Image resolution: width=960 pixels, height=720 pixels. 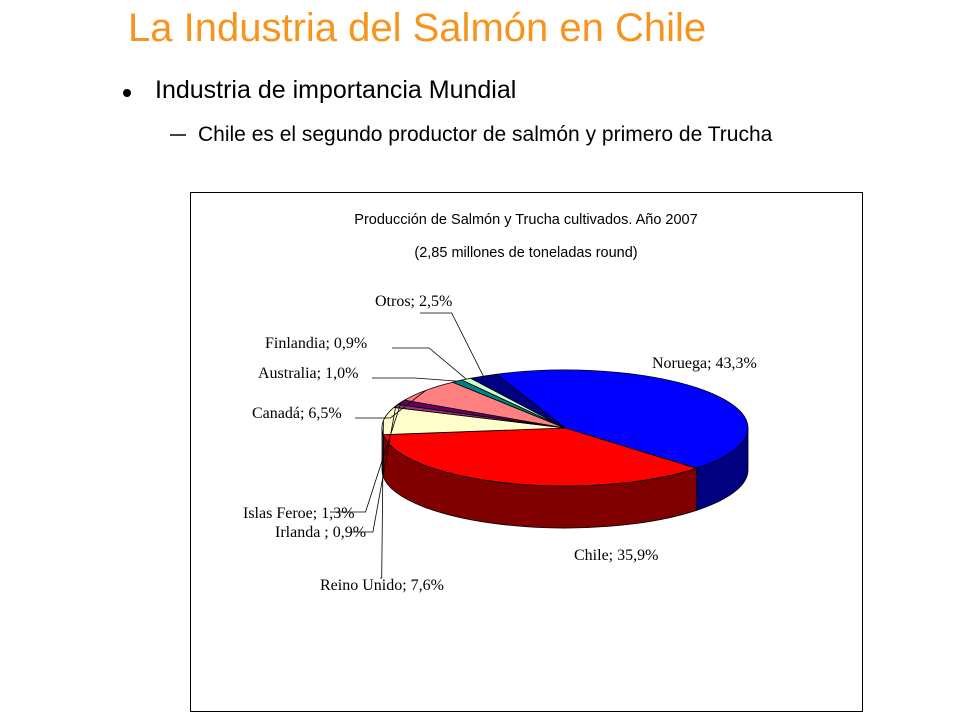 I want to click on data-label: Reino Unido; 7,6%, so click(x=382, y=585).